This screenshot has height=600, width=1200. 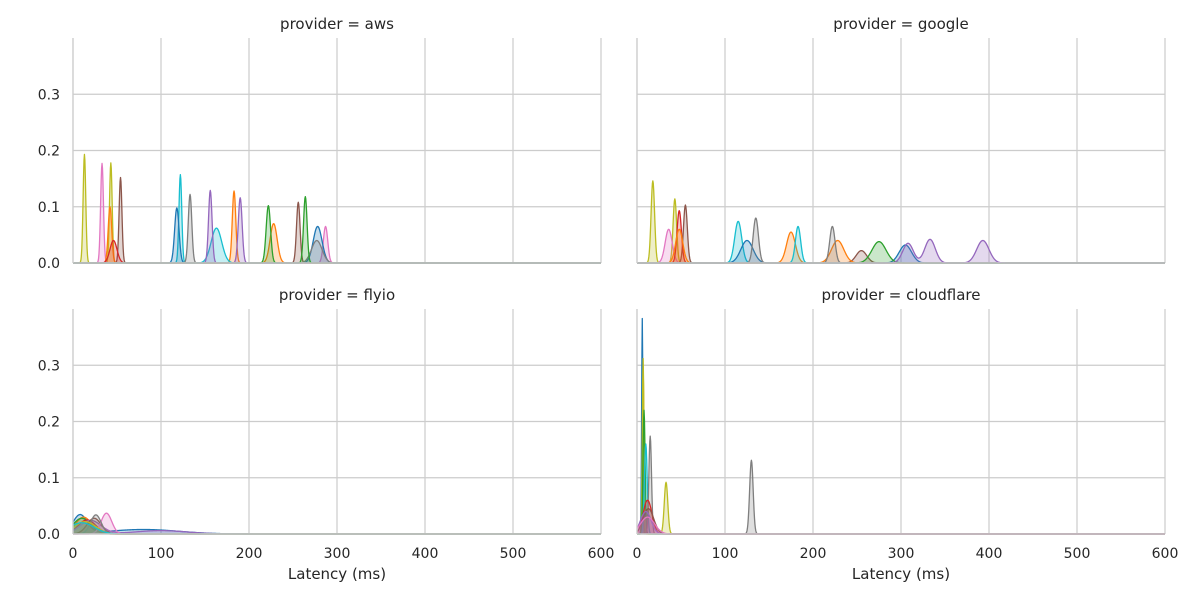 What do you see at coordinates (337, 24) in the screenshot?
I see `panel-title: provider = aws` at bounding box center [337, 24].